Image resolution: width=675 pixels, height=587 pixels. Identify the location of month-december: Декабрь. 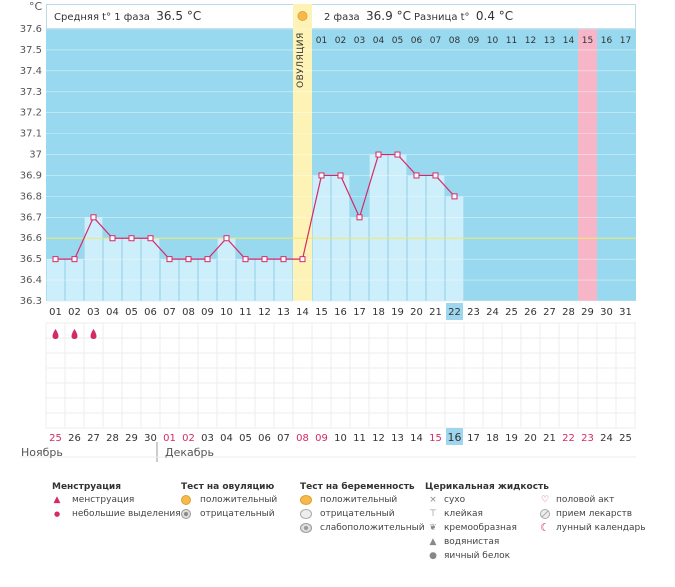
(189, 452).